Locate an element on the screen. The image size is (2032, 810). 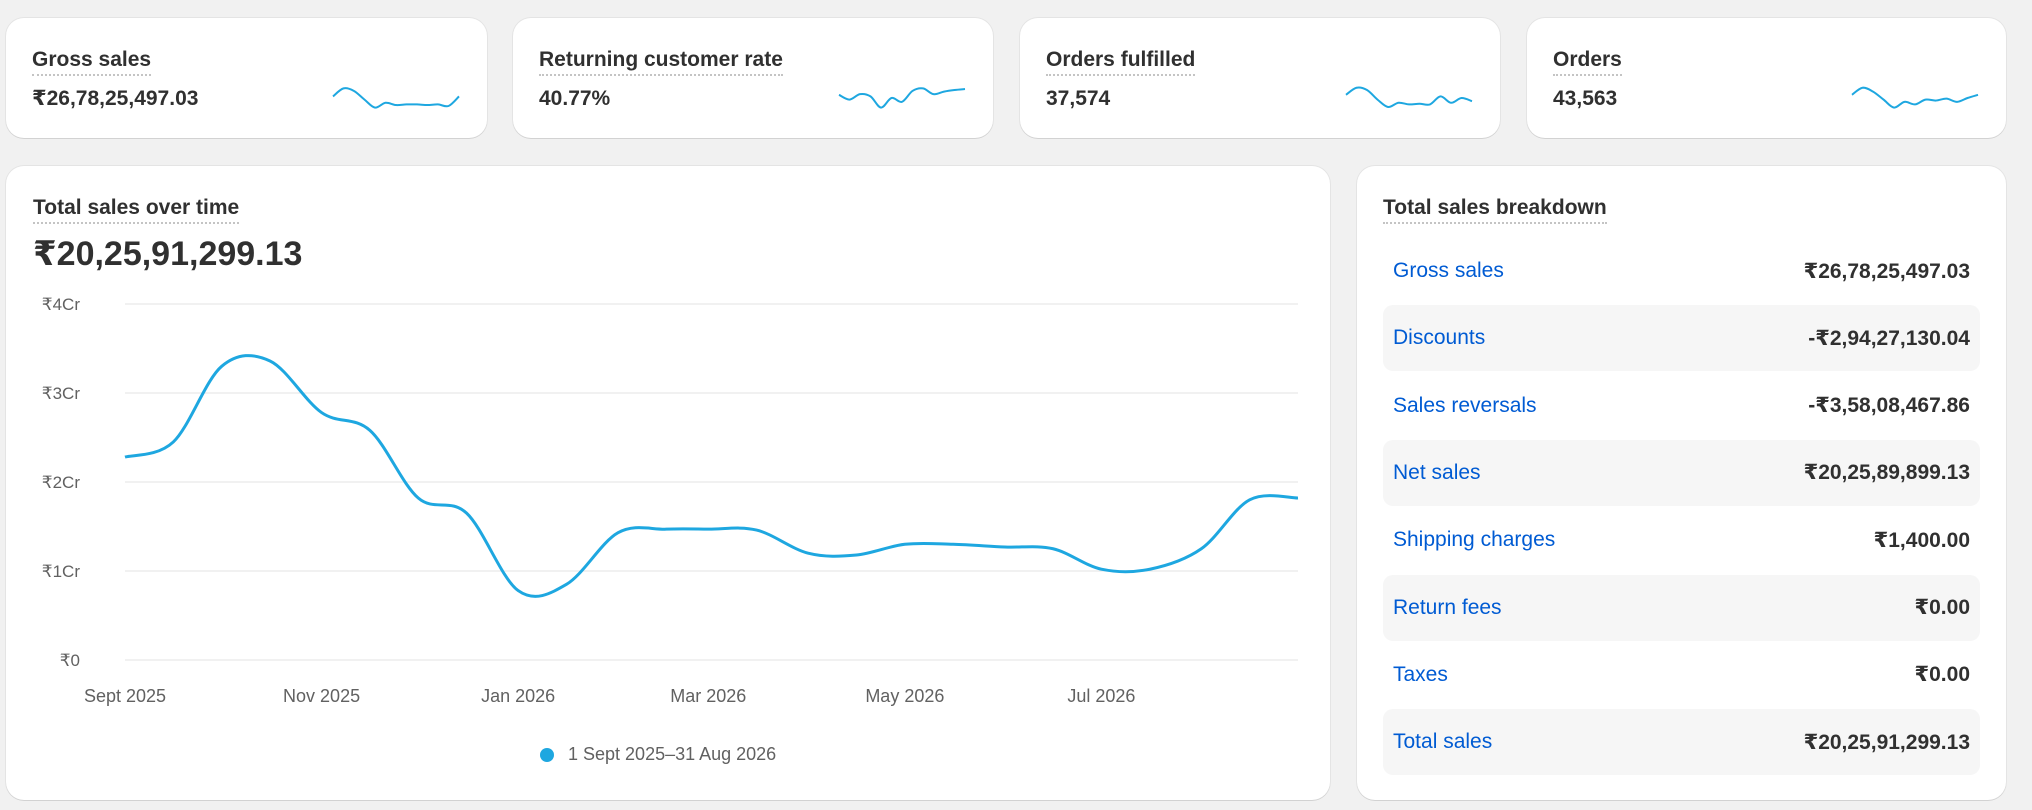
y-tick-label: ₹0 is located at coordinates (70, 660).